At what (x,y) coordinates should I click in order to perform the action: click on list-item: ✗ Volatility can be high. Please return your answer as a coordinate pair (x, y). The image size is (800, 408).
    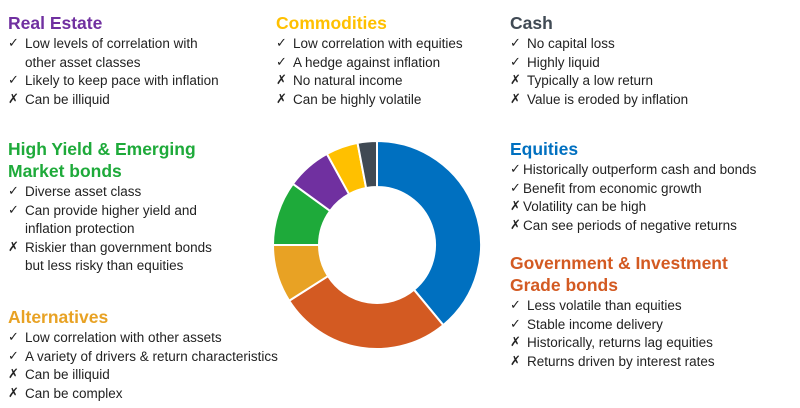
    Looking at the image, I should click on (633, 207).